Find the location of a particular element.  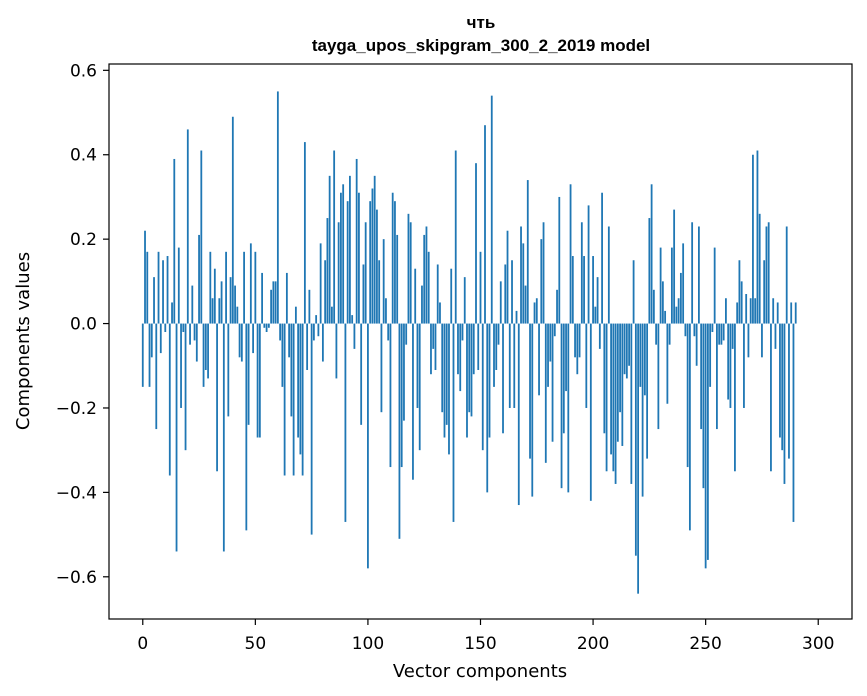

x-tick-label: 200 is located at coordinates (593, 644).